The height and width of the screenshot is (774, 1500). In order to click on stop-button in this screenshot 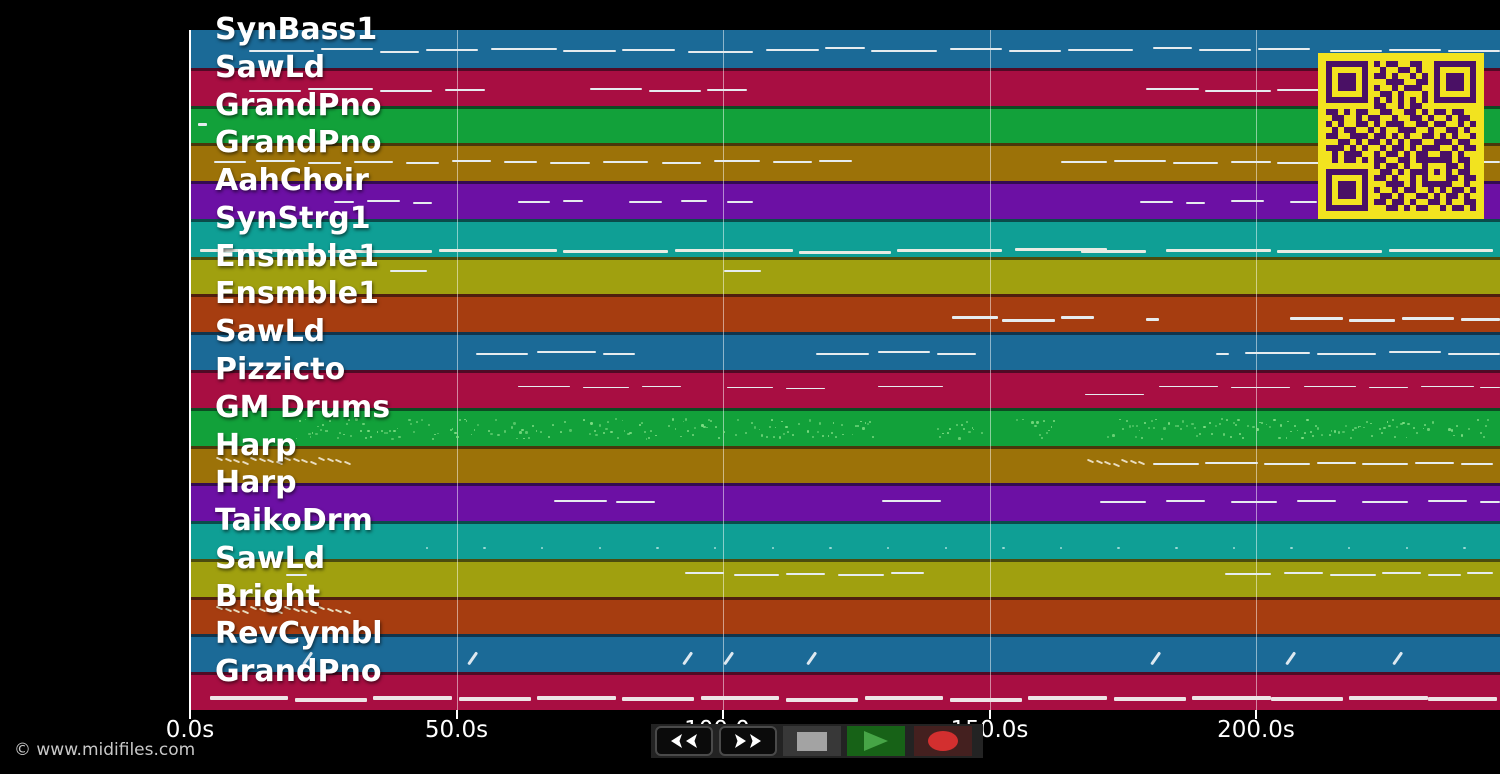, I will do `click(812, 741)`.